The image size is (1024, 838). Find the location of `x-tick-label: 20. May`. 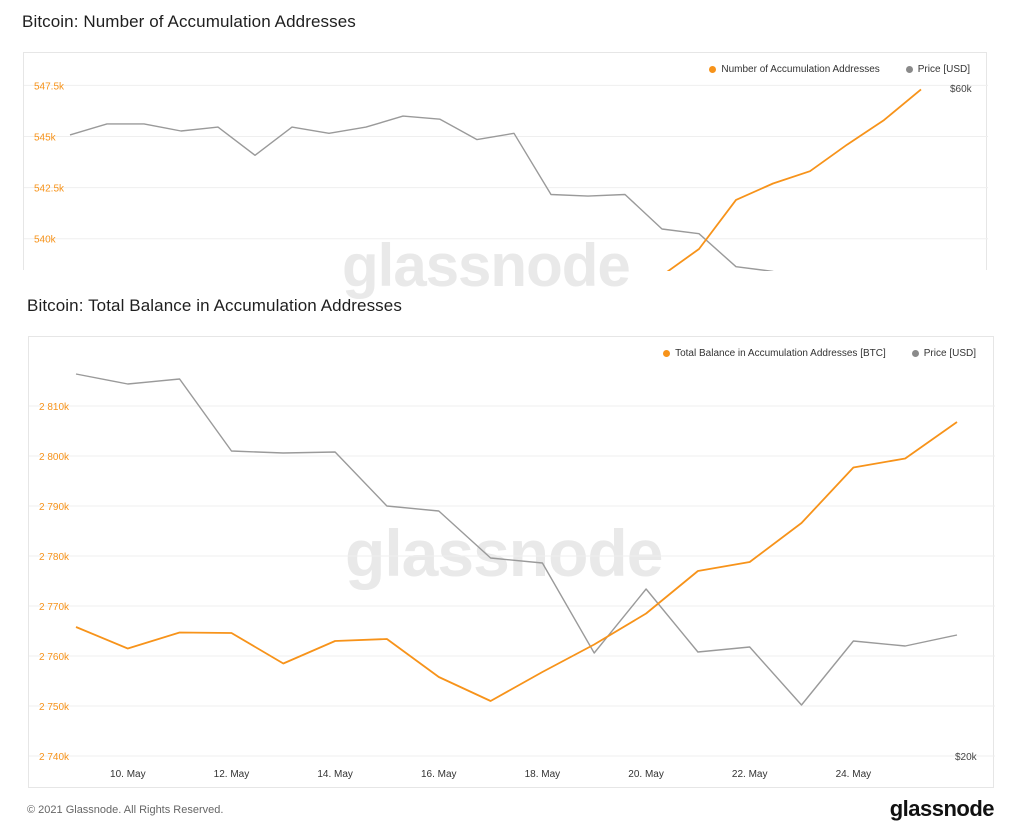

x-tick-label: 20. May is located at coordinates (646, 774).